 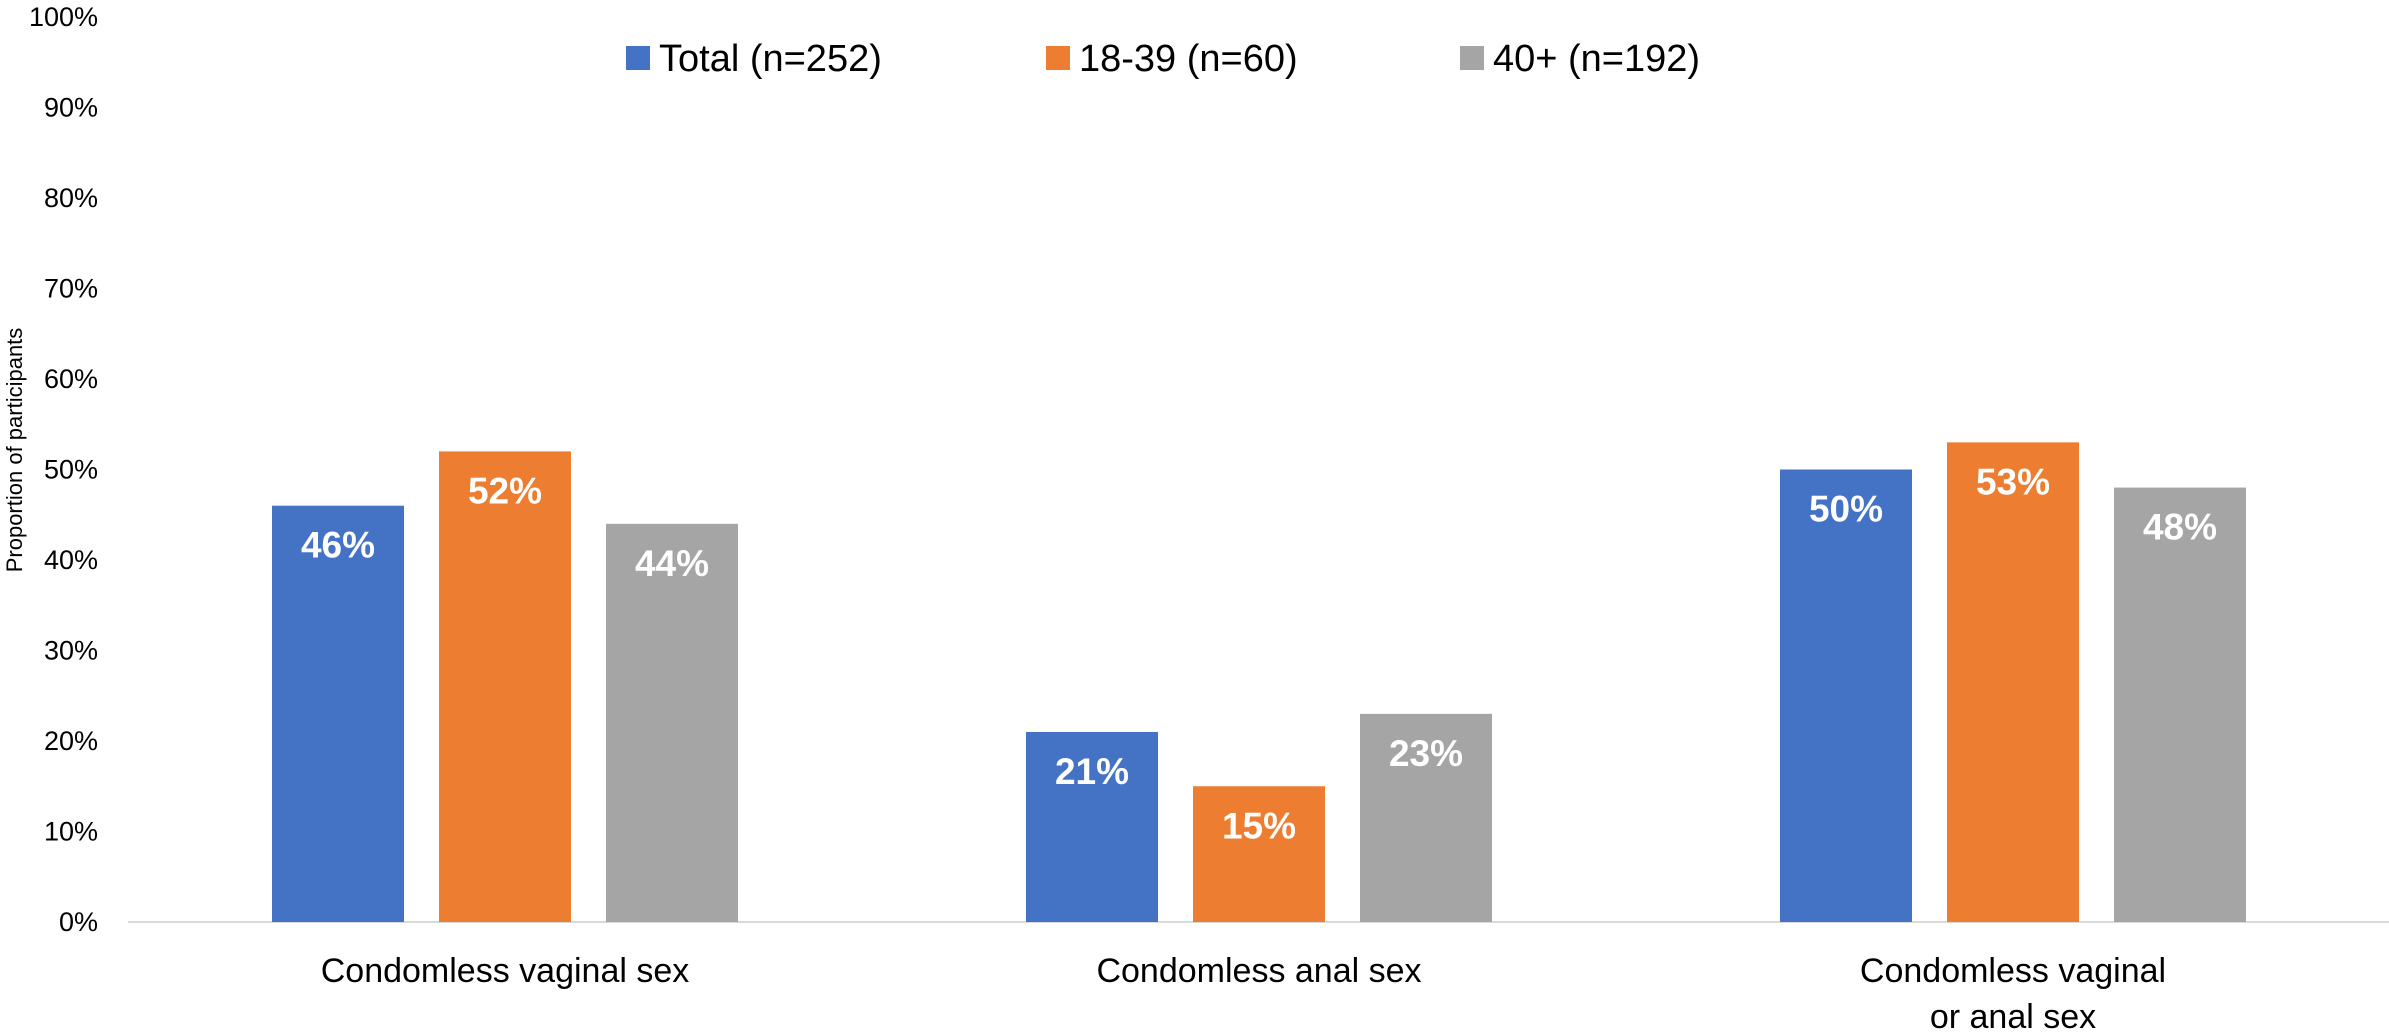 I want to click on y-tick-label: 80%, so click(x=71, y=198).